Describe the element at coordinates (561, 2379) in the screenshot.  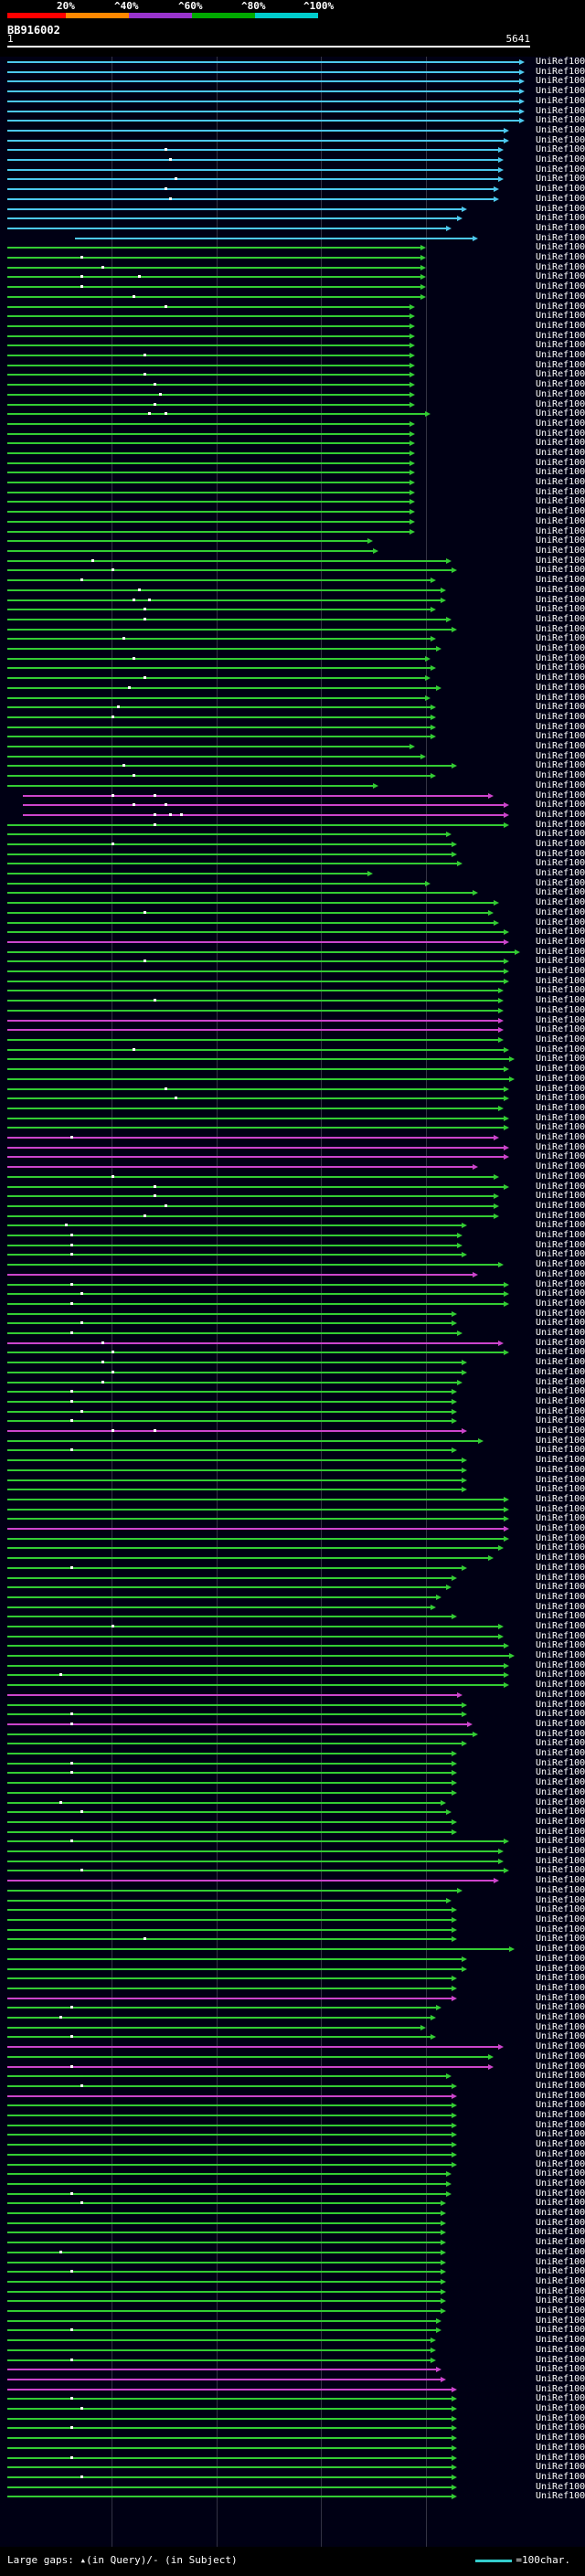
I see `hit-label: UniRef100_A9SPJ9` at that location.